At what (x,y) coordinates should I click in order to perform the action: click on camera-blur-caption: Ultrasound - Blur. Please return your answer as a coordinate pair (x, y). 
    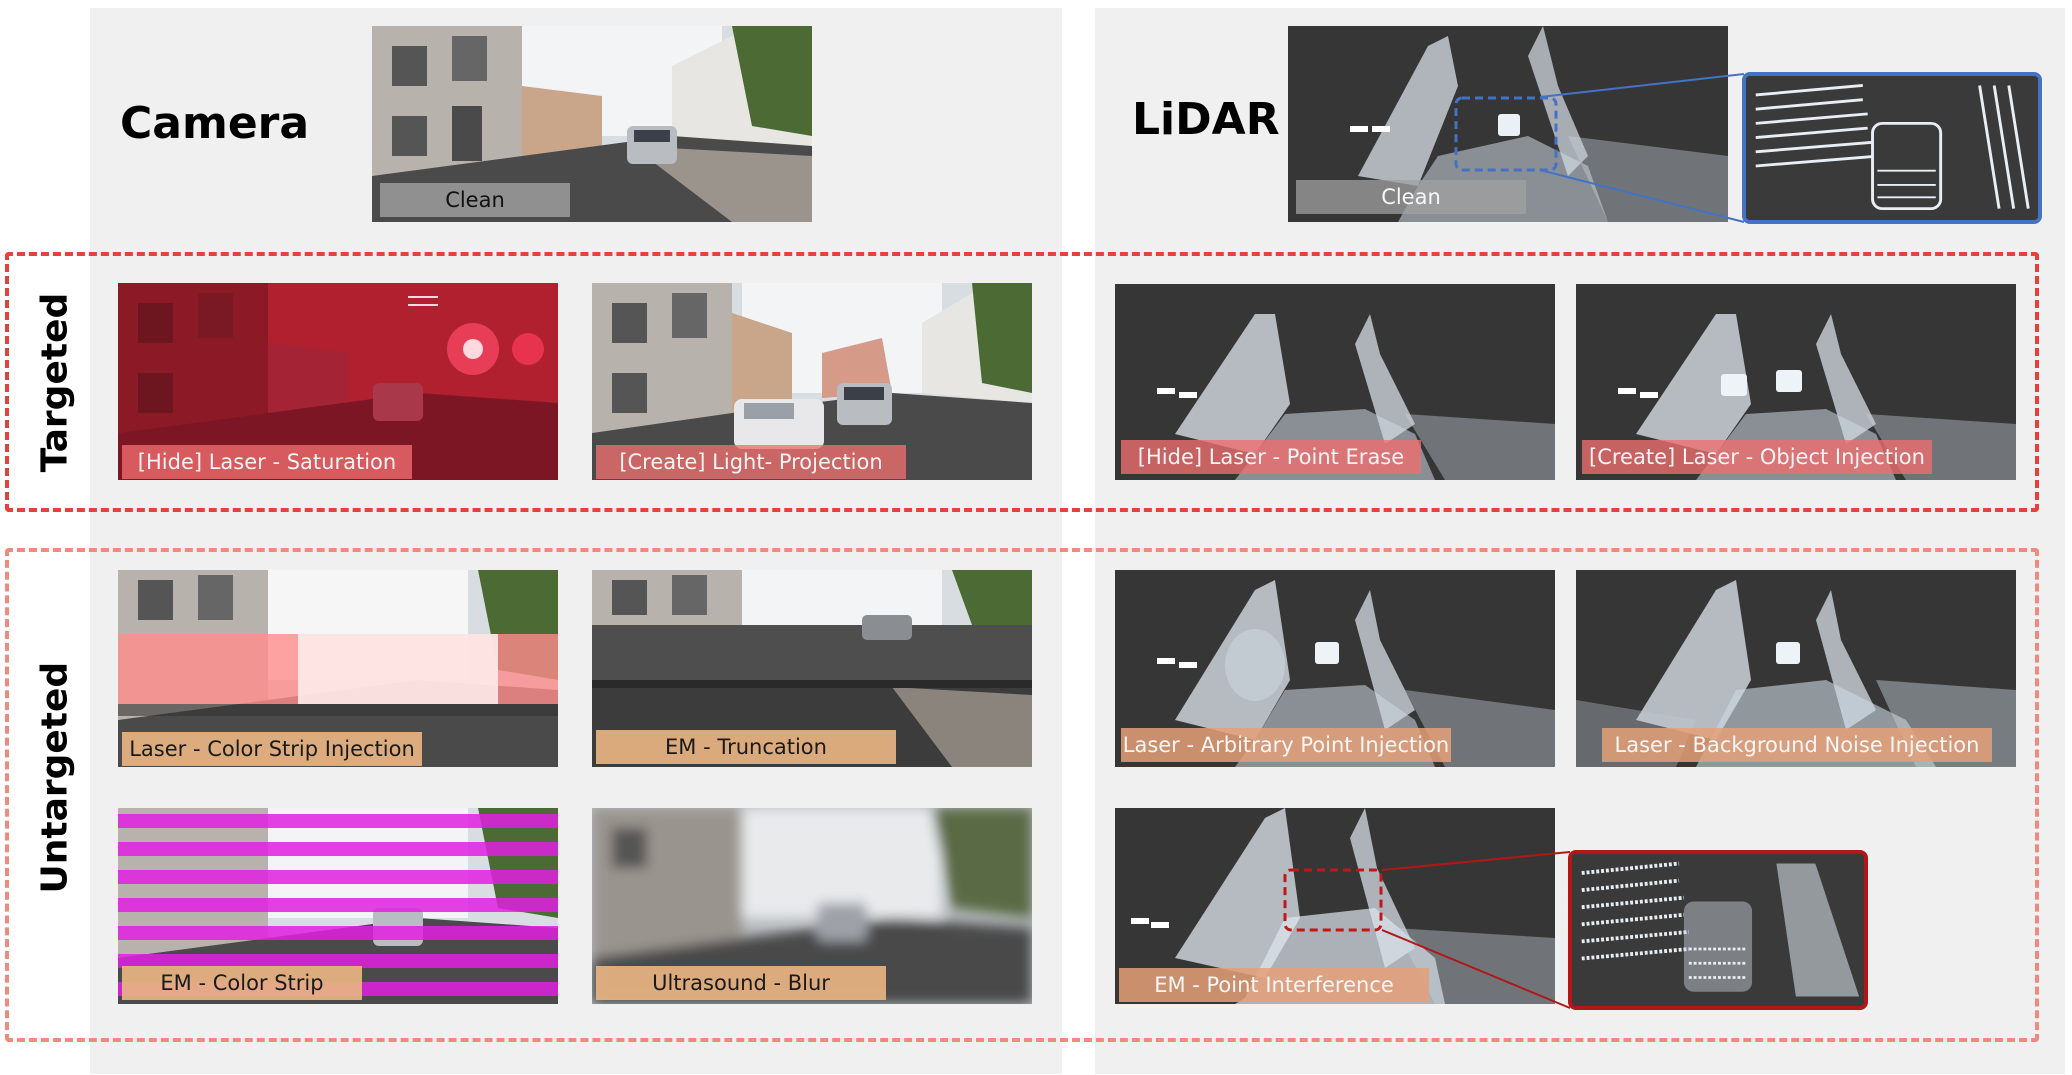
    Looking at the image, I should click on (741, 983).